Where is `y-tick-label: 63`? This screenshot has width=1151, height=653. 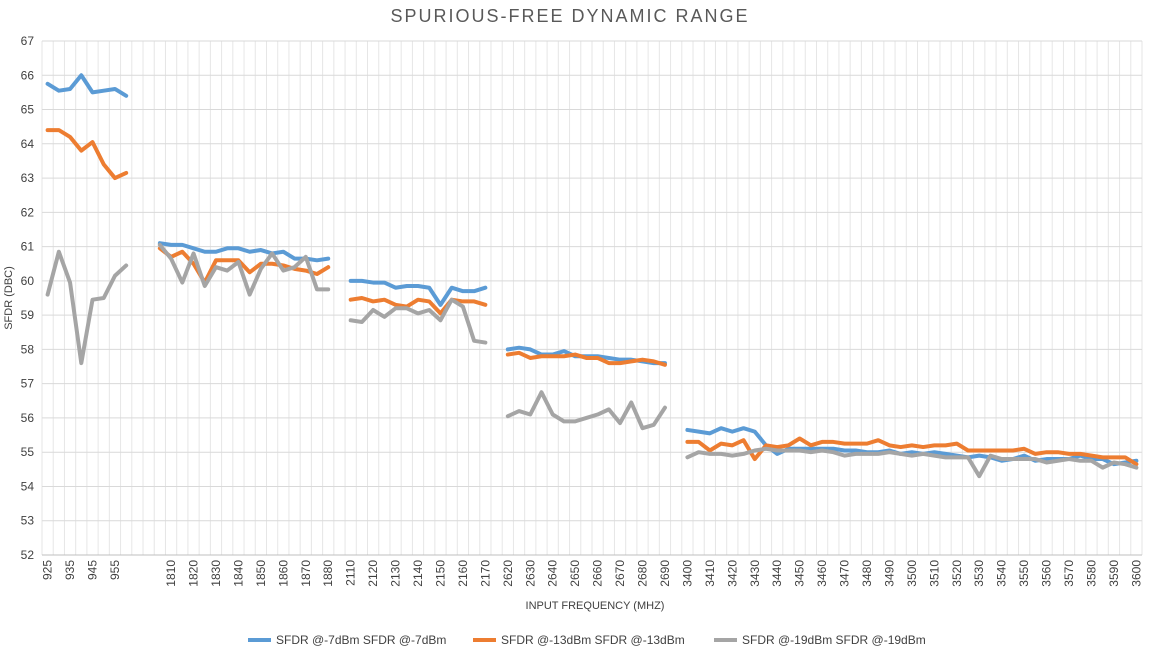
y-tick-label: 63 is located at coordinates (28, 178).